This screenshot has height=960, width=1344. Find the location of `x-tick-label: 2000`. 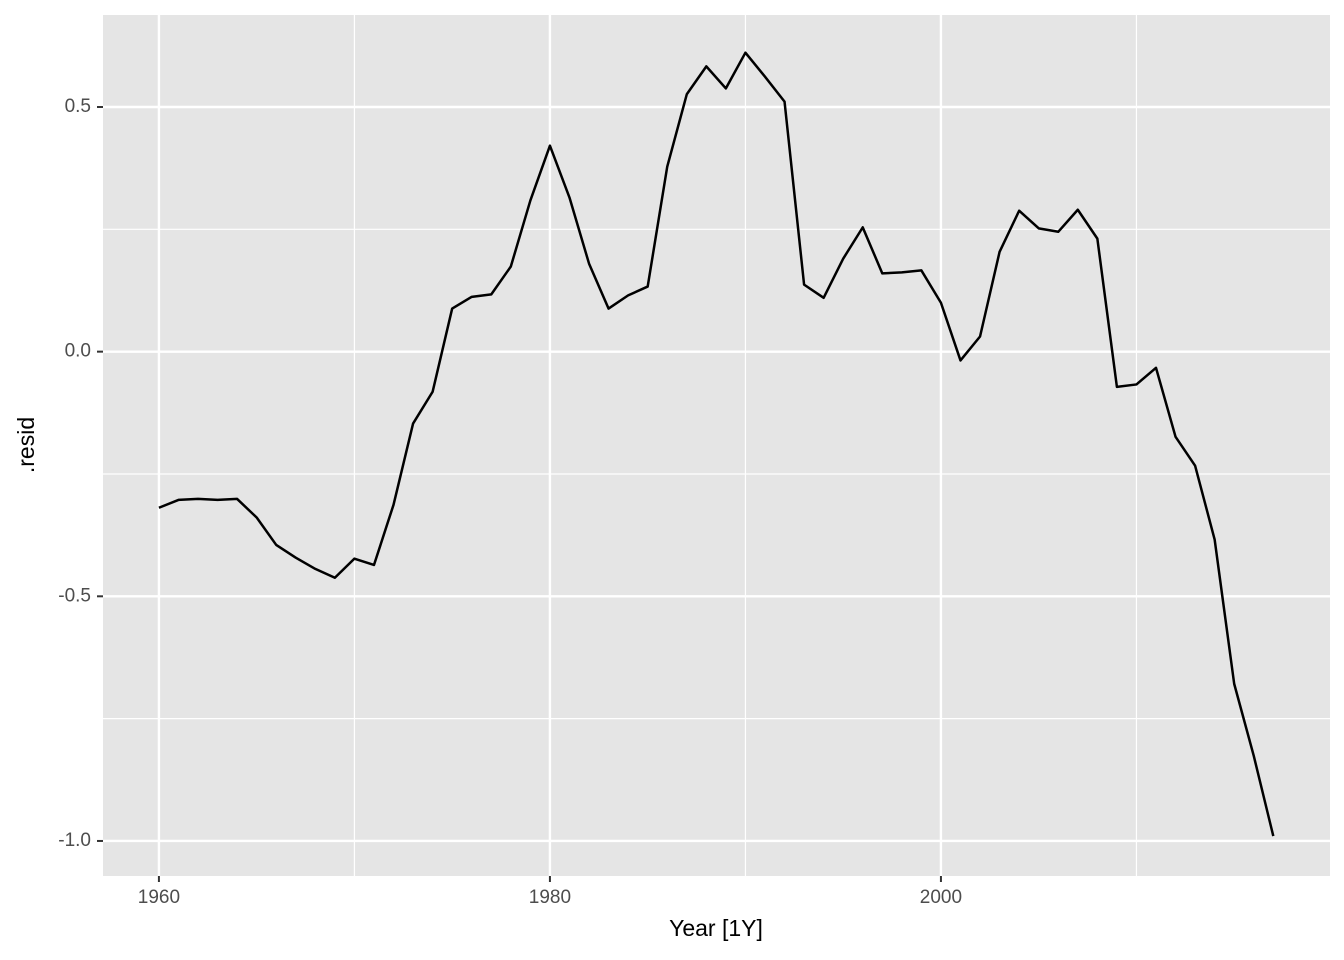

x-tick-label: 2000 is located at coordinates (941, 897).